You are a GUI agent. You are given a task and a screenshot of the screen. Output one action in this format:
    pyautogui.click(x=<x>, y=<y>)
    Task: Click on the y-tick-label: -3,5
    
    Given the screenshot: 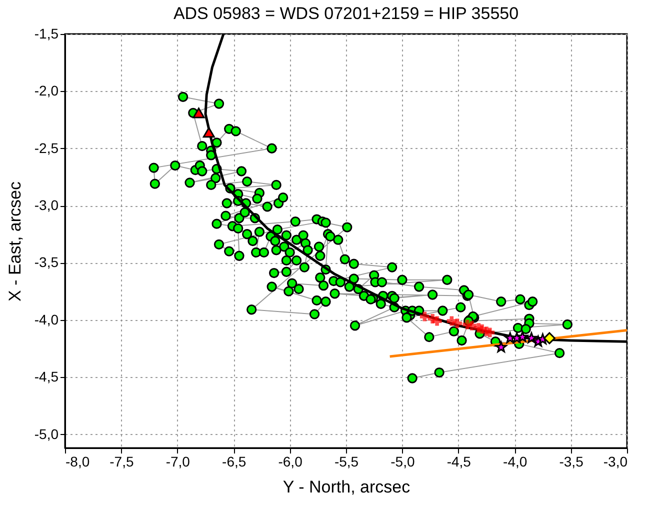 What is the action you would take?
    pyautogui.click(x=46, y=262)
    